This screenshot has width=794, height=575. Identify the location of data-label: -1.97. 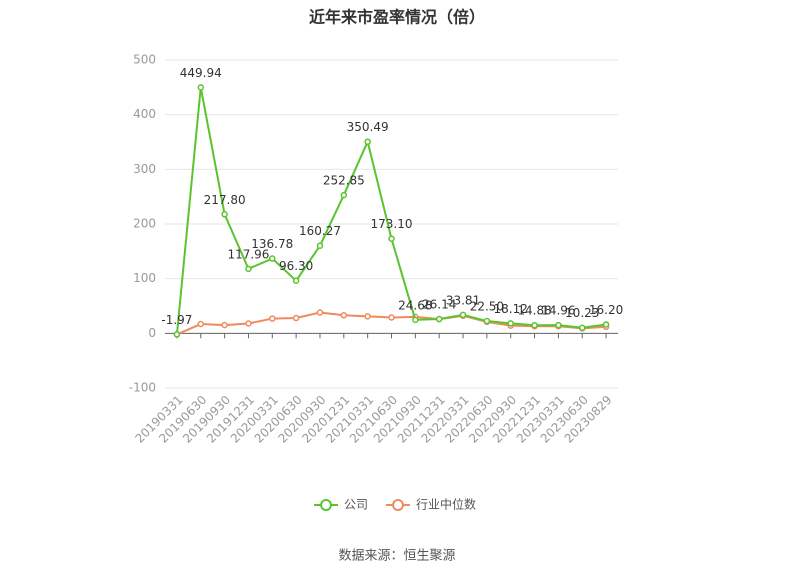
(176, 320).